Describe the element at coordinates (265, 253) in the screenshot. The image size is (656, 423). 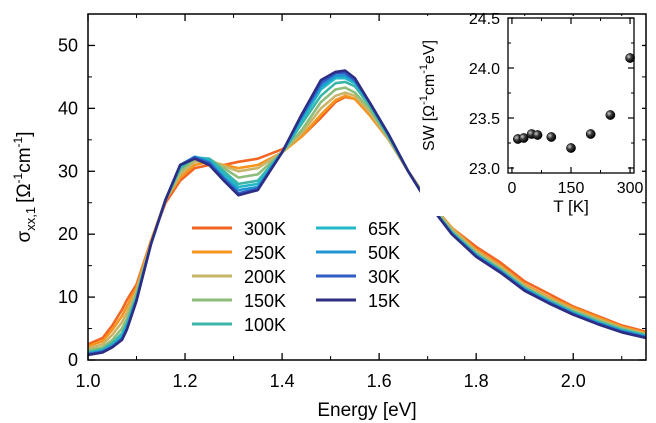
I see `legend-label-250K: 250K` at that location.